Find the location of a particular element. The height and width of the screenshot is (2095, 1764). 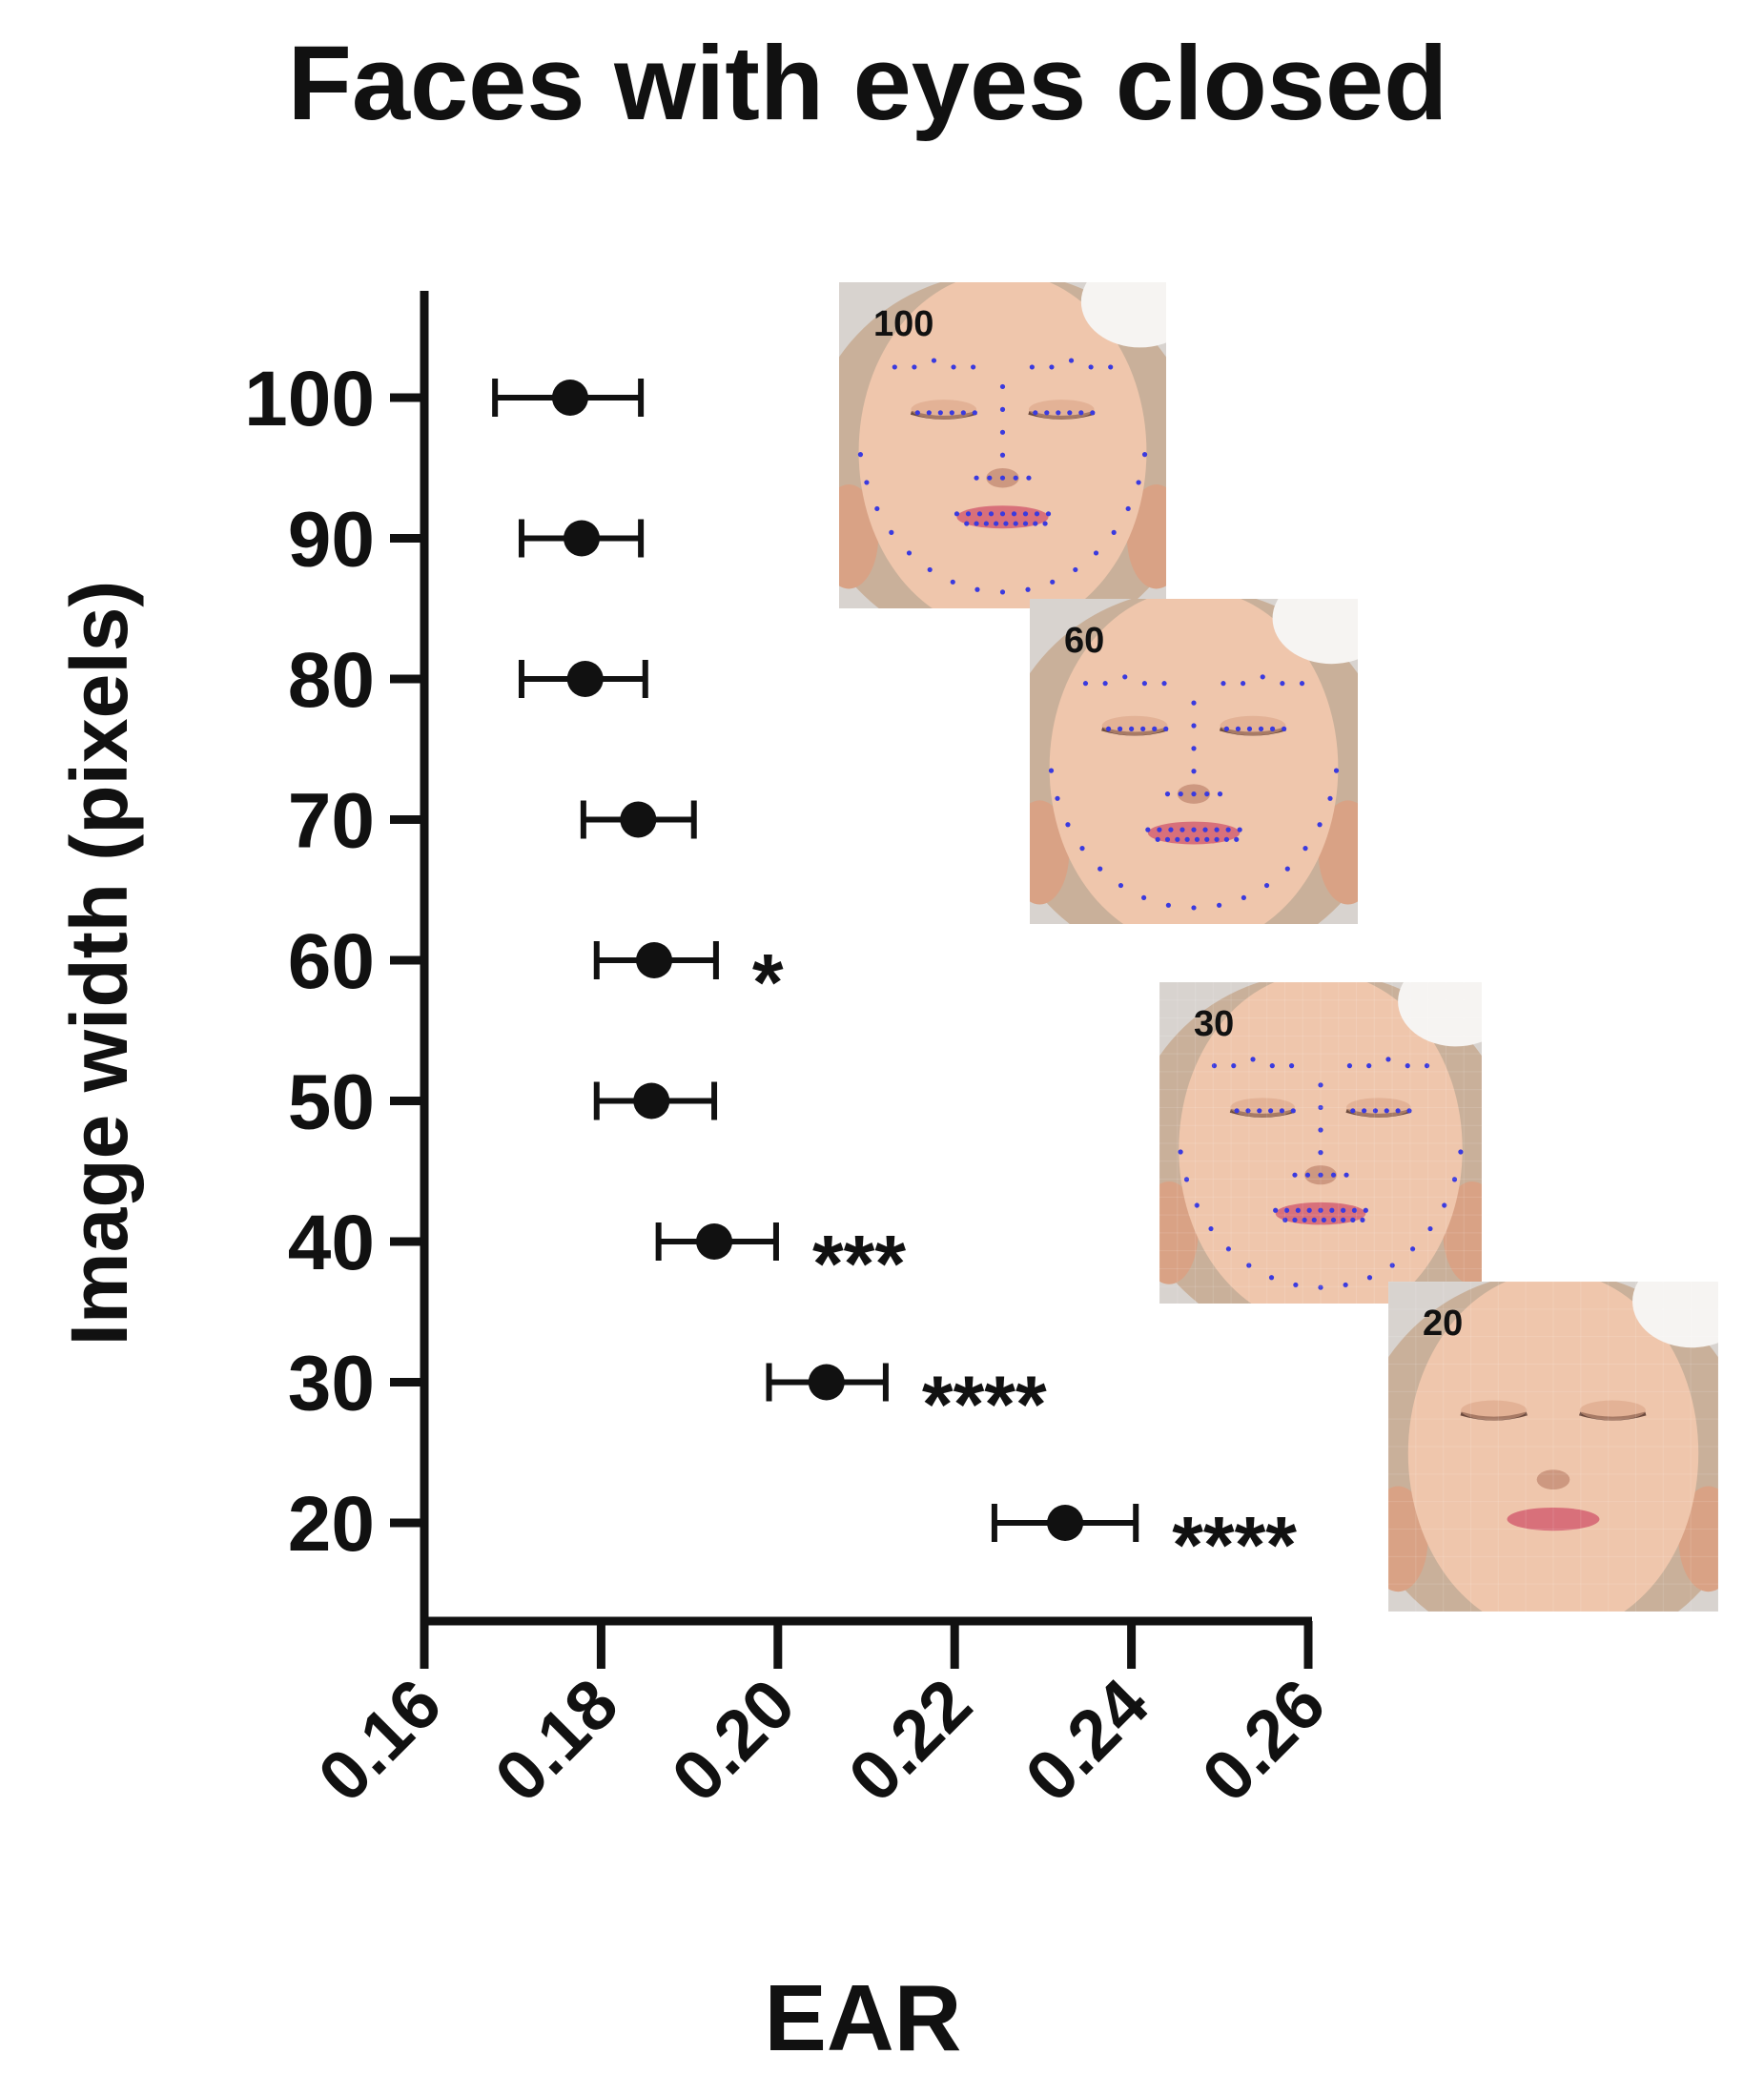

x-tick-labels: 0.16 0.18 0.20 0.22 0.24 0.26 is located at coordinates (822, 1741).